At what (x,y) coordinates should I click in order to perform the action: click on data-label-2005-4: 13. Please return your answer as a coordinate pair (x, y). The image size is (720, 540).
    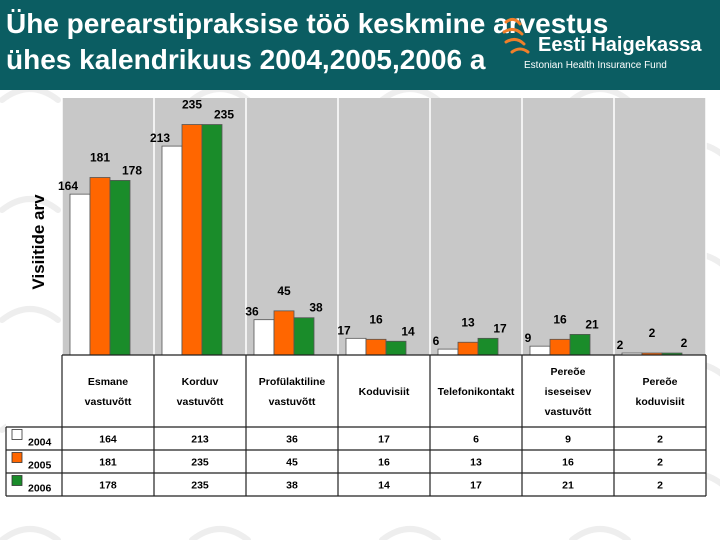
    Looking at the image, I should click on (468, 322).